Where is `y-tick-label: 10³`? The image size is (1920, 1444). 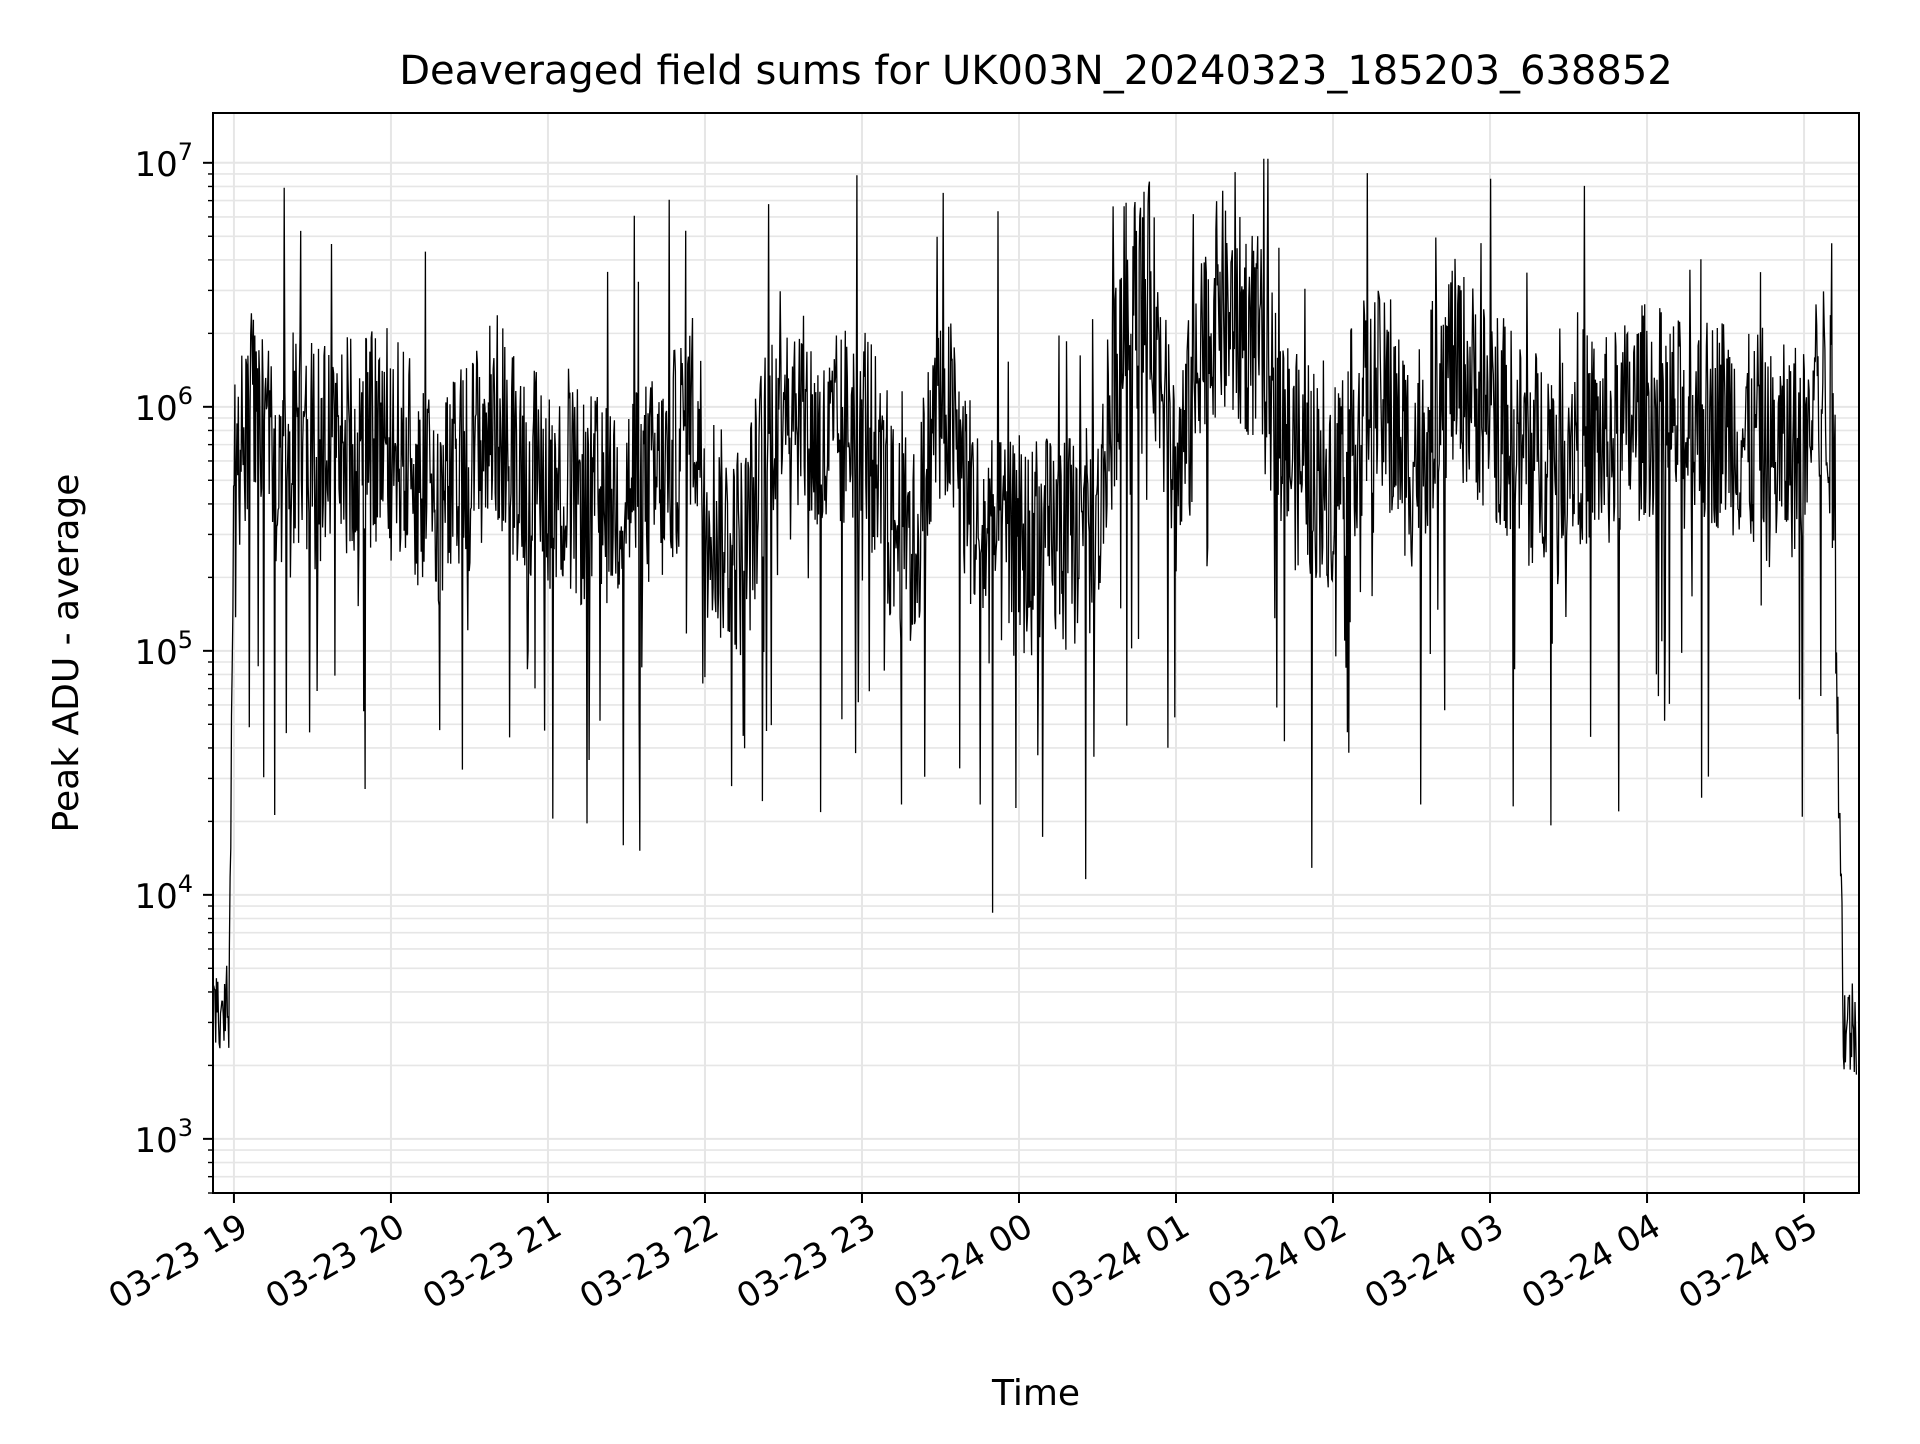
y-tick-label: 10³ is located at coordinates (163, 1137).